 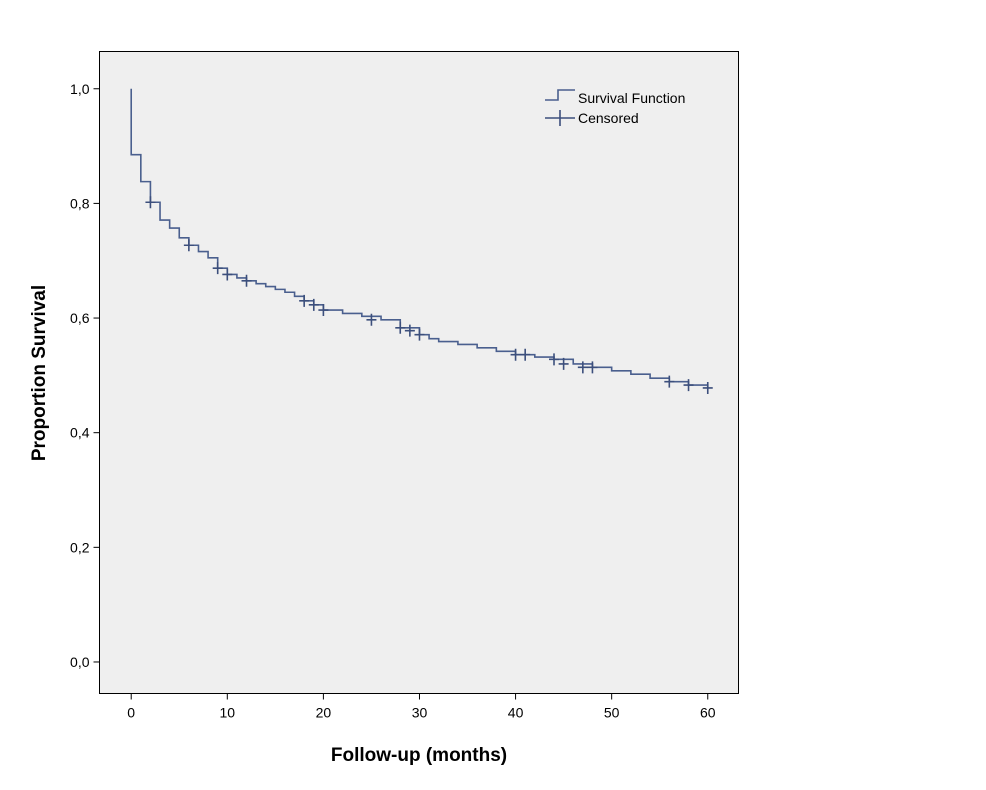 What do you see at coordinates (516, 713) in the screenshot?
I see `x-tick-label: 40` at bounding box center [516, 713].